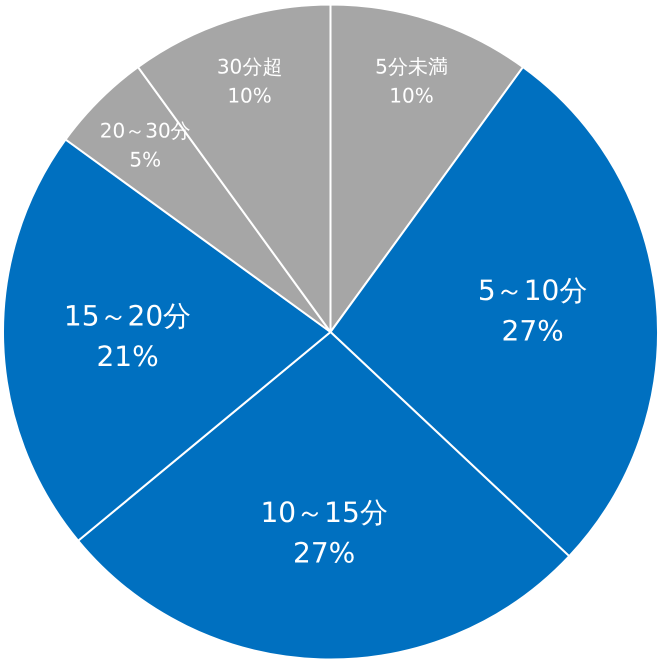  What do you see at coordinates (411, 66) in the screenshot?
I see `slice-label: 5分未満` at bounding box center [411, 66].